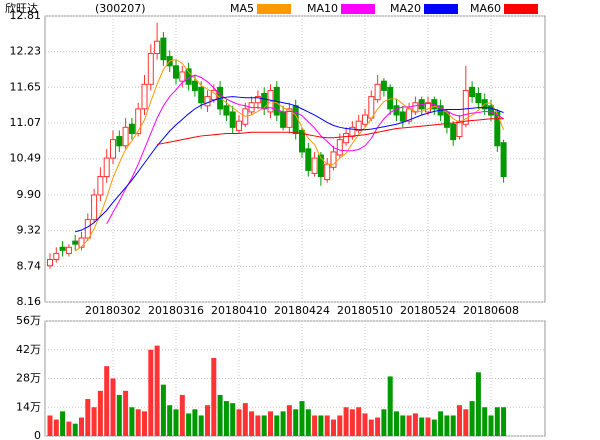 The image size is (600, 440). What do you see at coordinates (405, 8) in the screenshot?
I see `legend-label: MA20` at bounding box center [405, 8].